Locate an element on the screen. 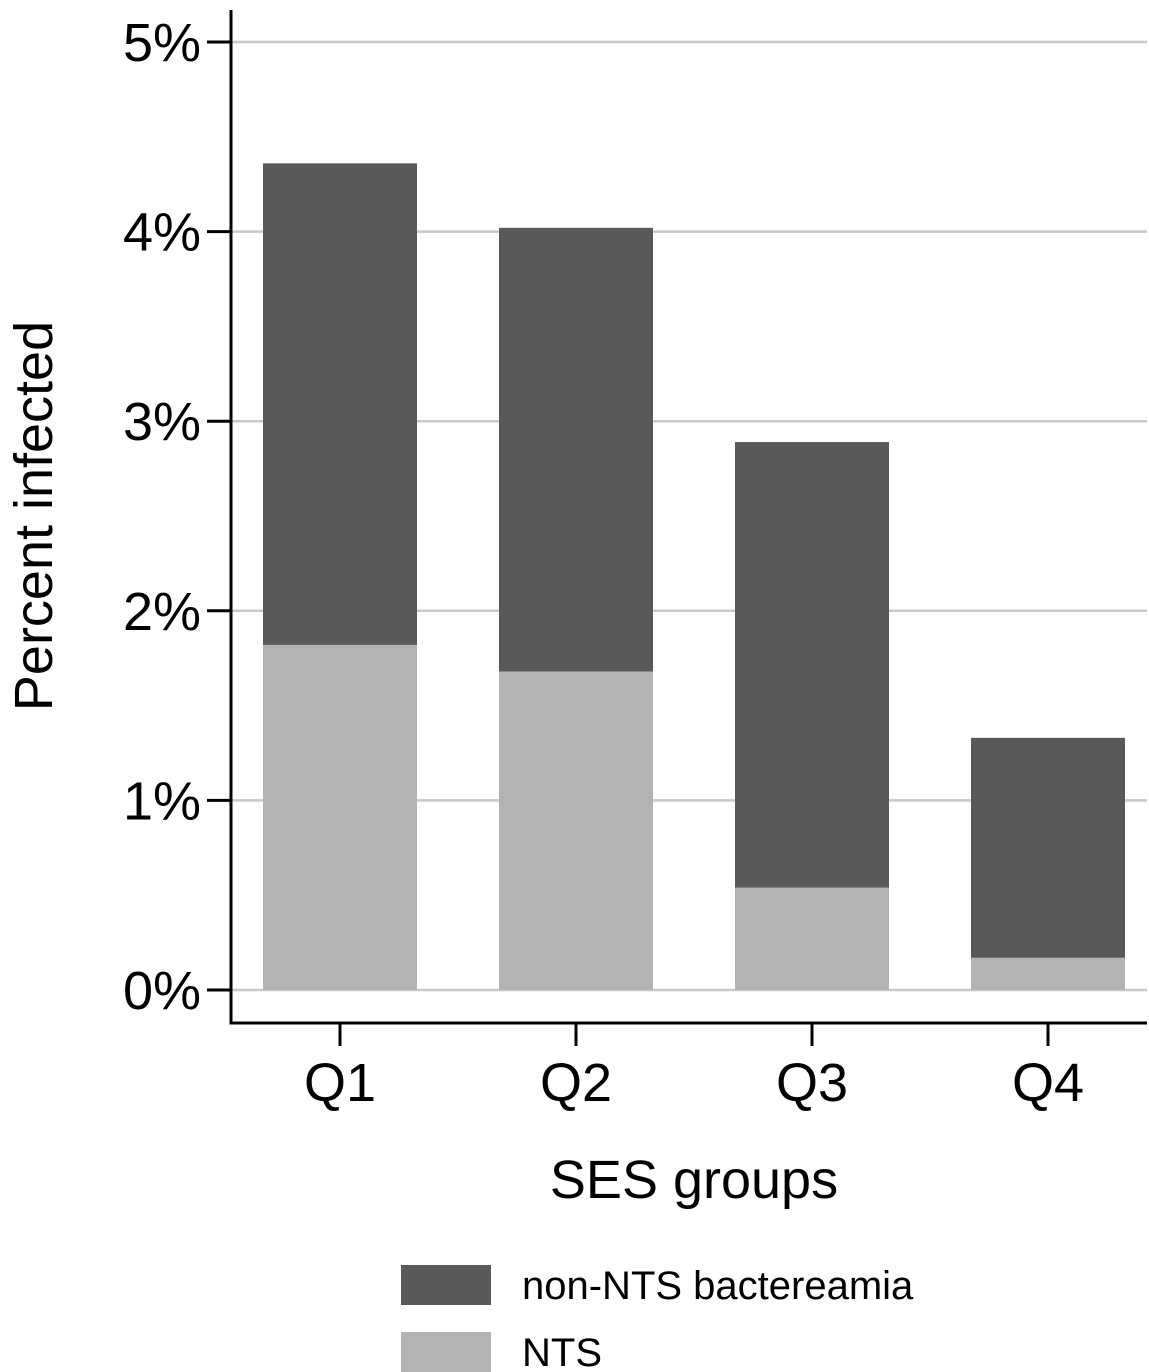  bar-nts-q1 is located at coordinates (340, 817).